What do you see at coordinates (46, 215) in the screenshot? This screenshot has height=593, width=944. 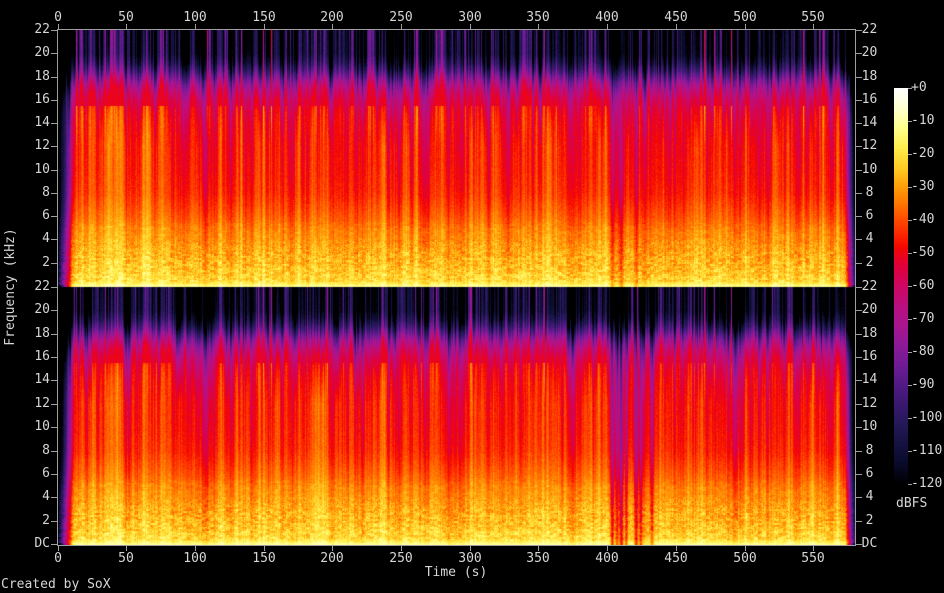 I see `freq-tick-label-left: 6` at bounding box center [46, 215].